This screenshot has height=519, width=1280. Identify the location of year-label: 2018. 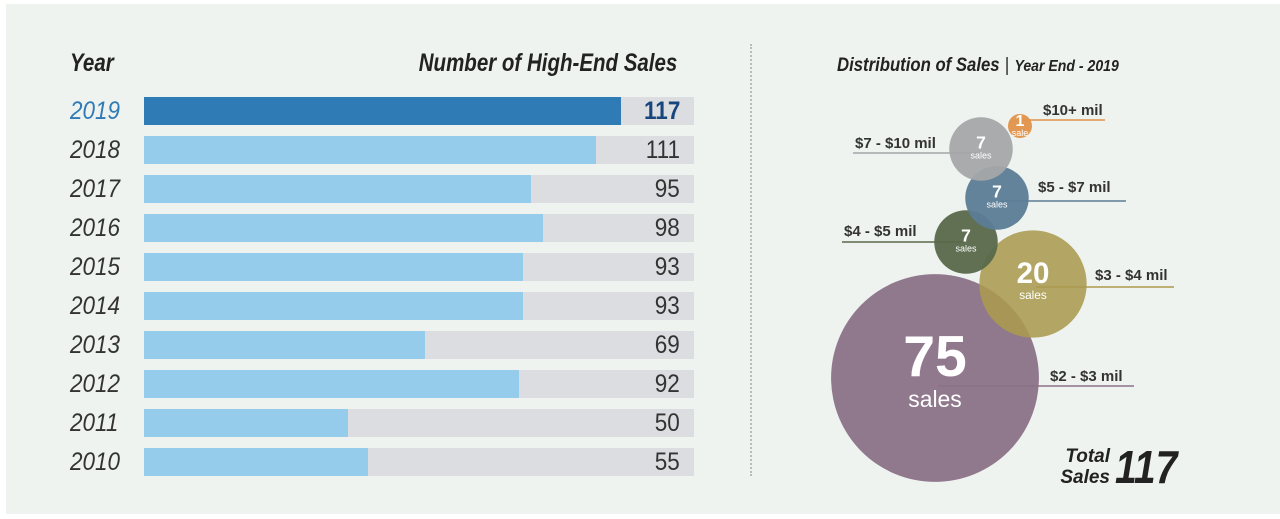
(95, 150).